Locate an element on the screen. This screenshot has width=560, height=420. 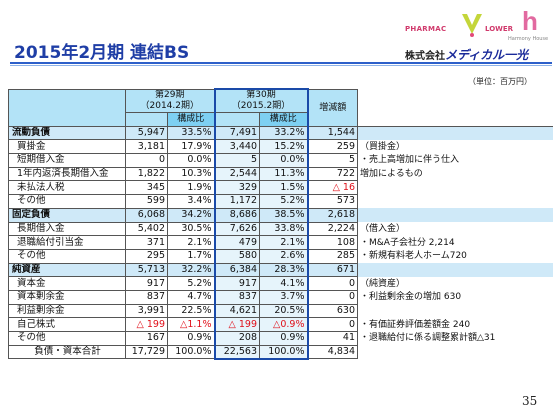
change-amount: 41 is located at coordinates (332, 338).